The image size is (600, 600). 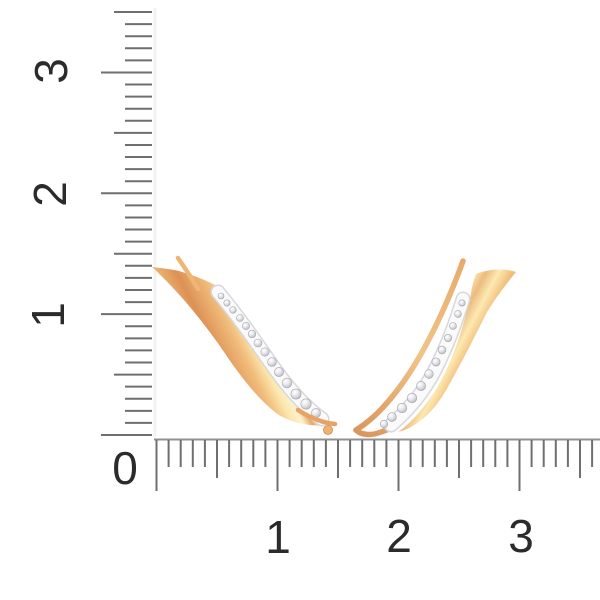 I want to click on vertical-ruler-label-1: 1, so click(x=48, y=315).